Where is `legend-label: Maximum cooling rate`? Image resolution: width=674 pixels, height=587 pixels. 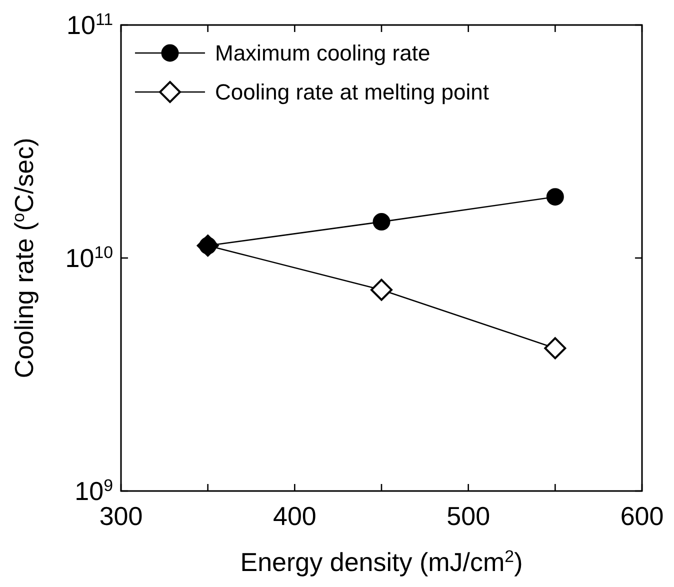 legend-label: Maximum cooling rate is located at coordinates (322, 53).